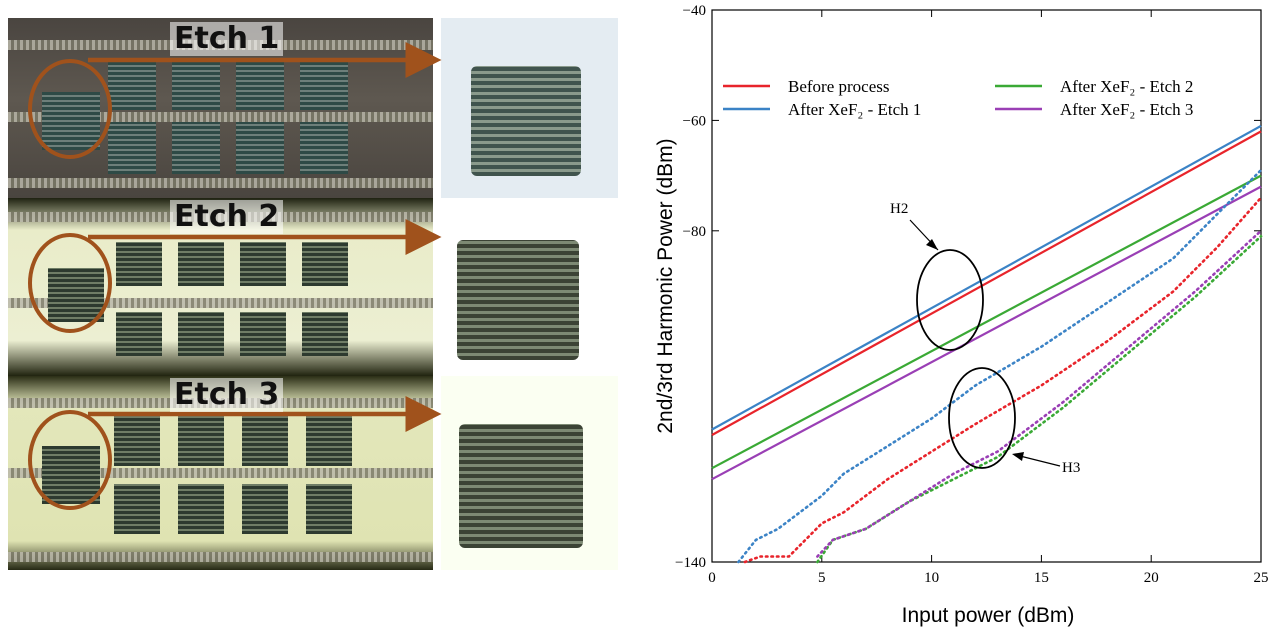 The image size is (1284, 633). I want to click on etch-label-1: Etch 1, so click(227, 39).